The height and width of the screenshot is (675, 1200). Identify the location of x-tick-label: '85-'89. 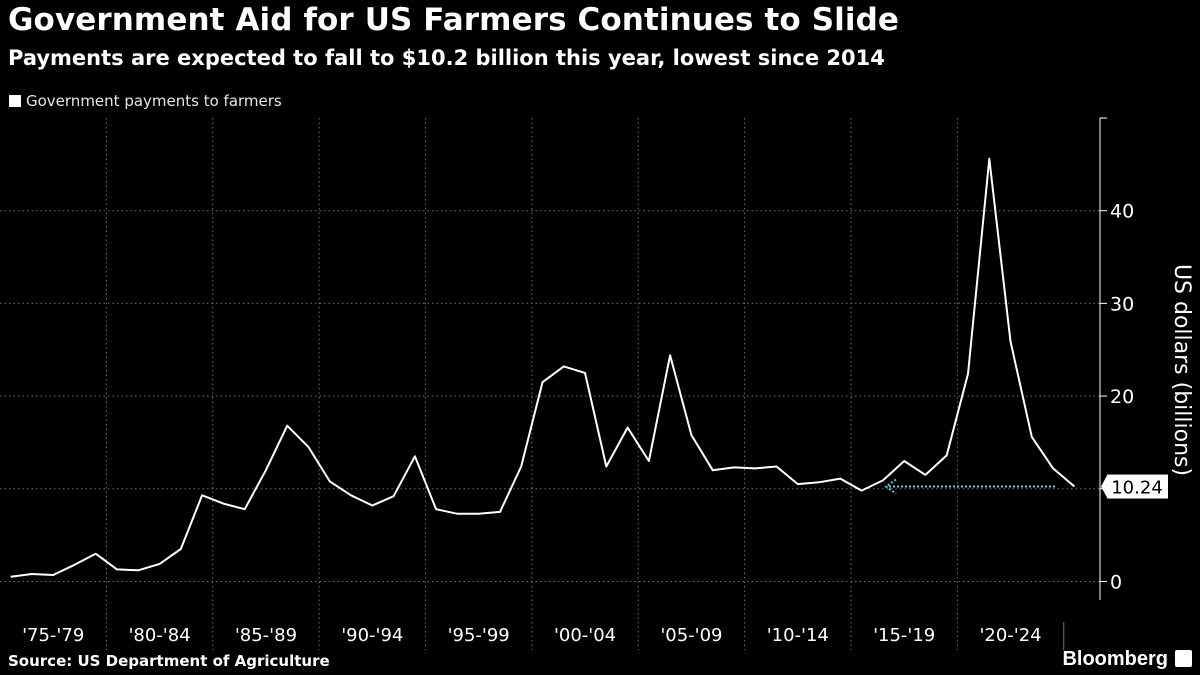
(266, 635).